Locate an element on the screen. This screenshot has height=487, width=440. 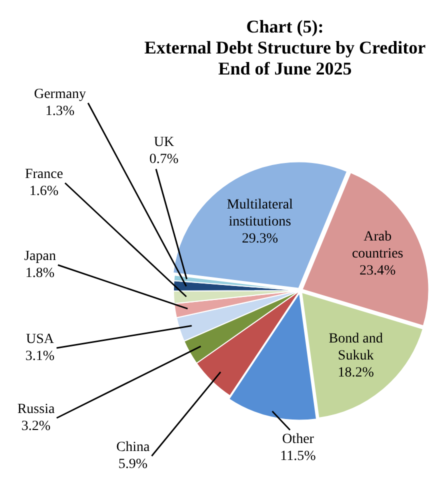
slice-label: Bond and Sukuk is located at coordinates (355, 347).